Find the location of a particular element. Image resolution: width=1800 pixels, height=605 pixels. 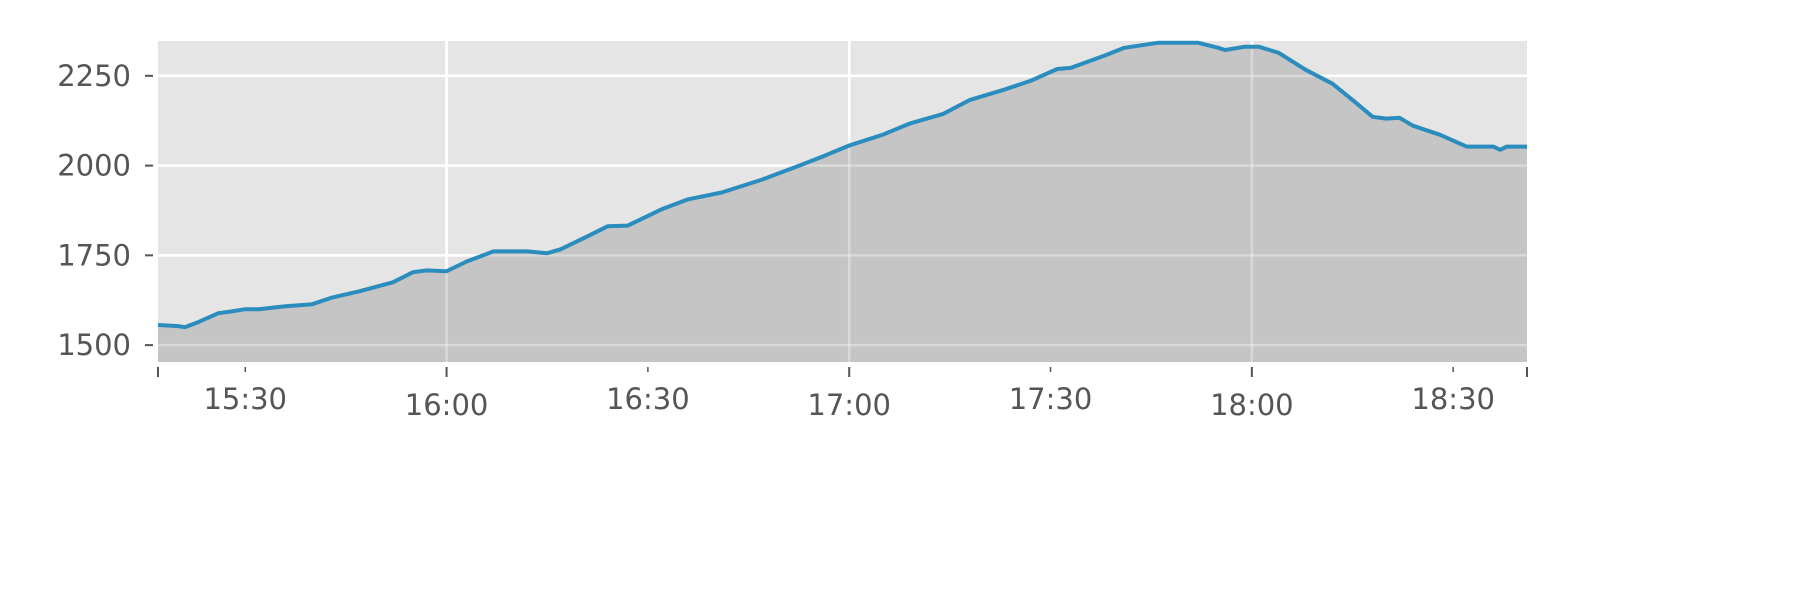

x-tick-label: 16:30 is located at coordinates (648, 399).